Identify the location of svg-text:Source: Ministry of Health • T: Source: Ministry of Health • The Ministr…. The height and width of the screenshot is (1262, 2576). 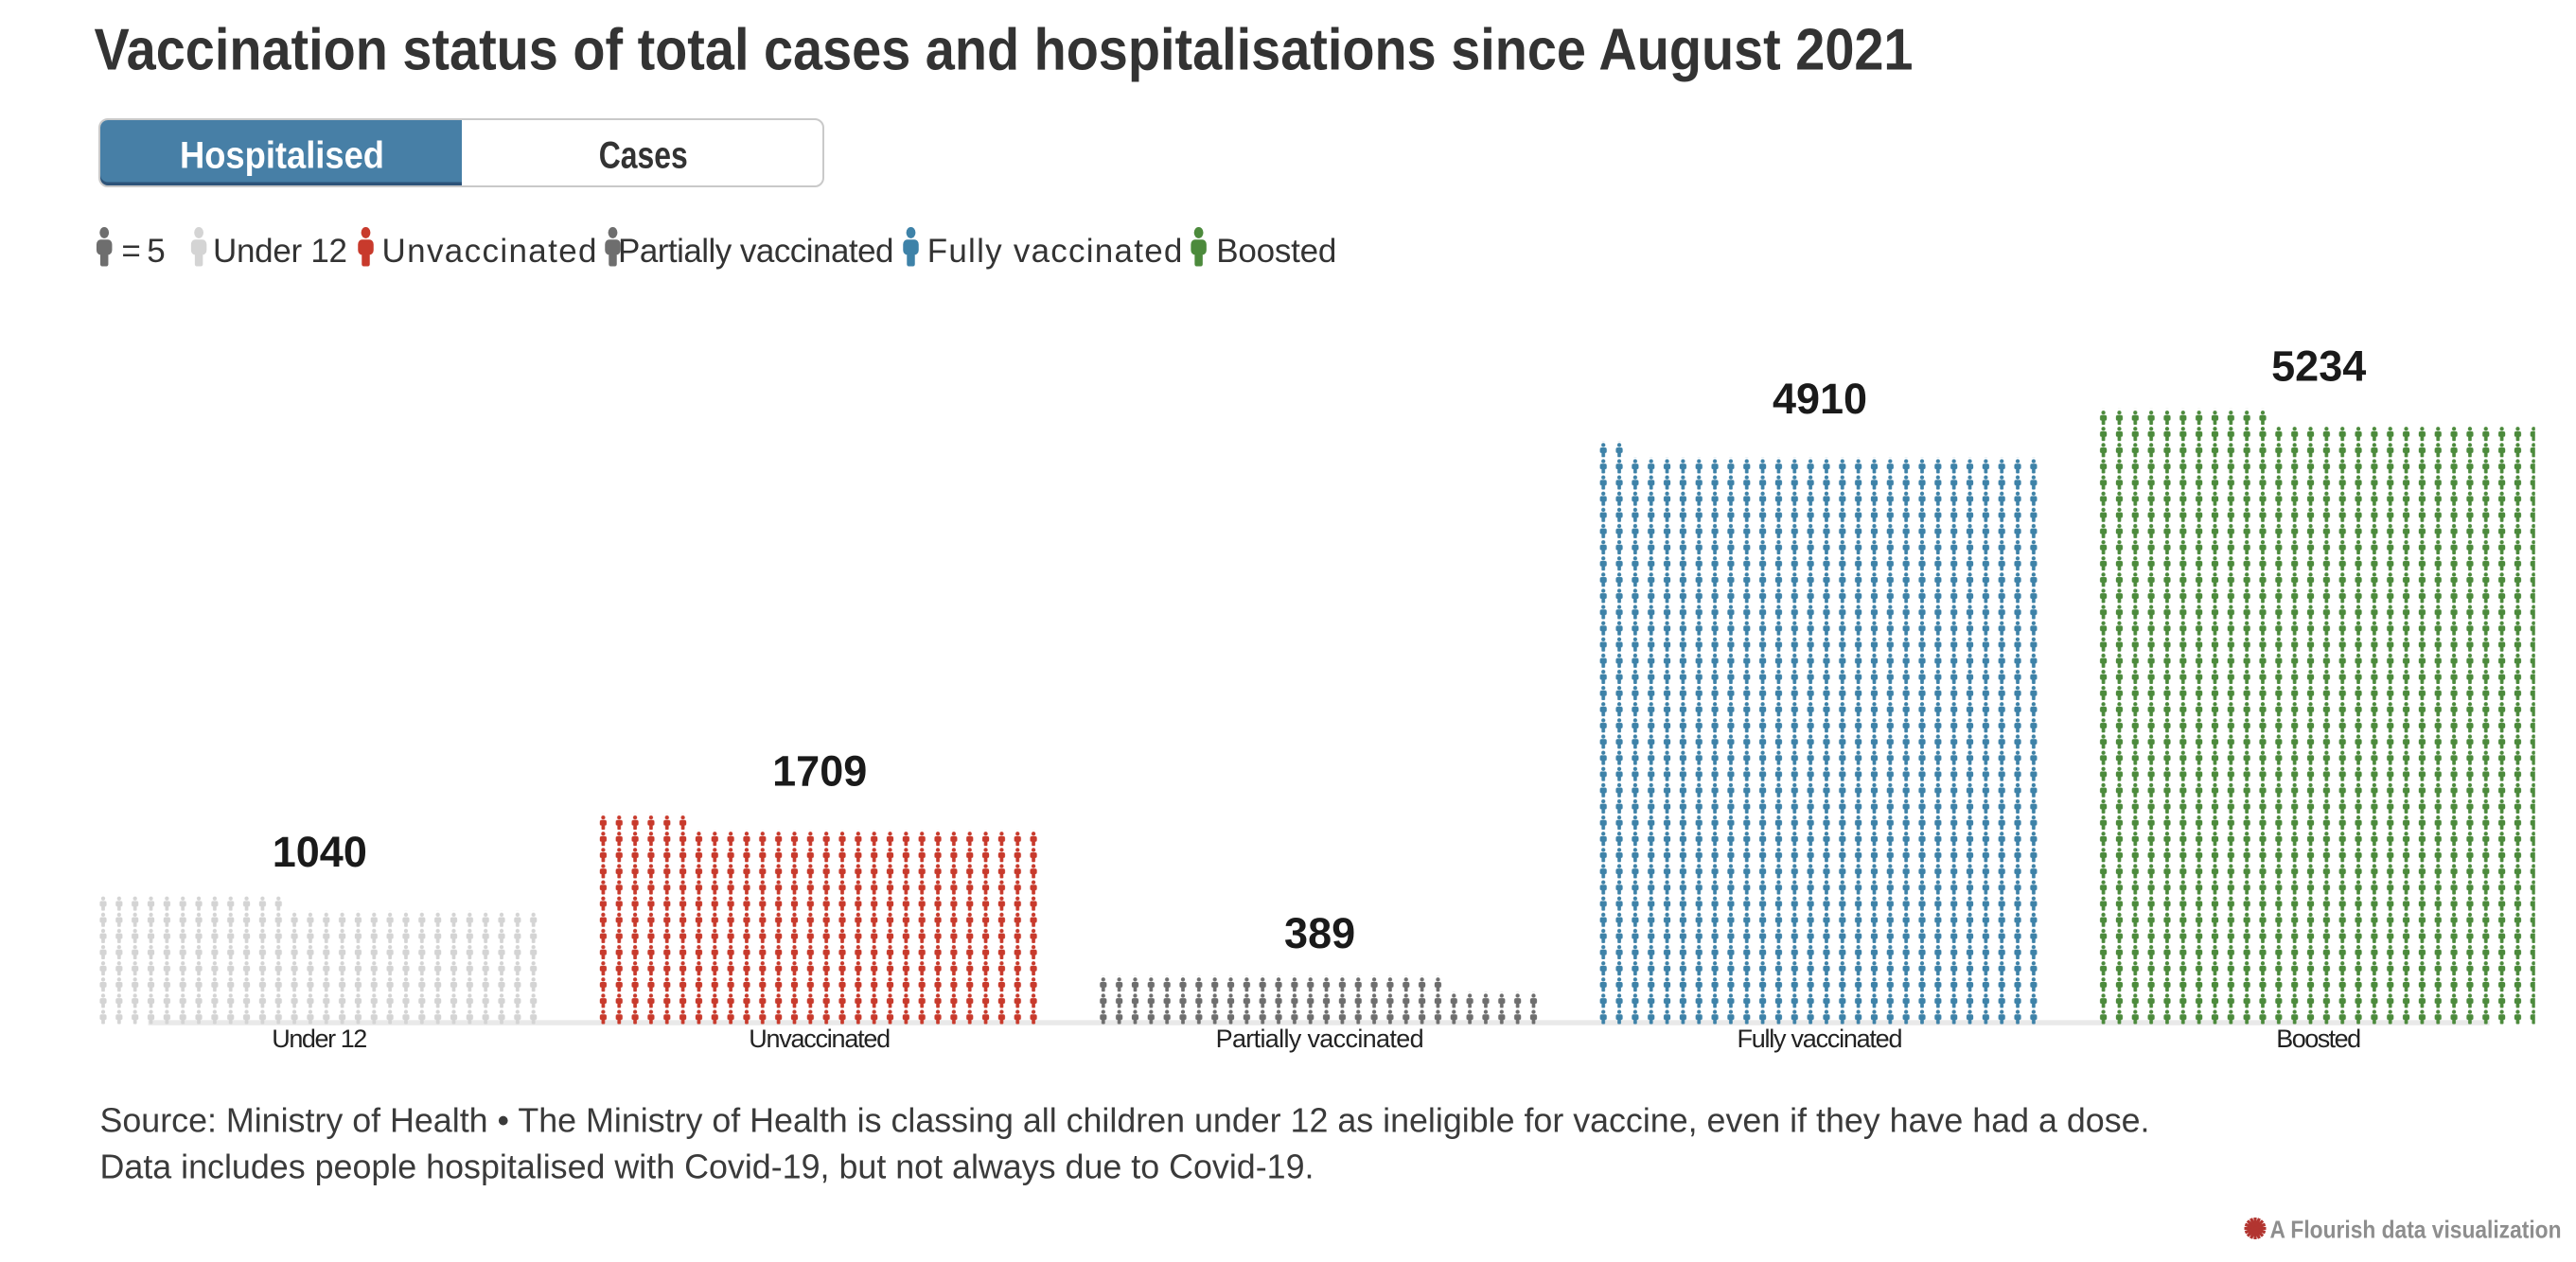
(1125, 1119).